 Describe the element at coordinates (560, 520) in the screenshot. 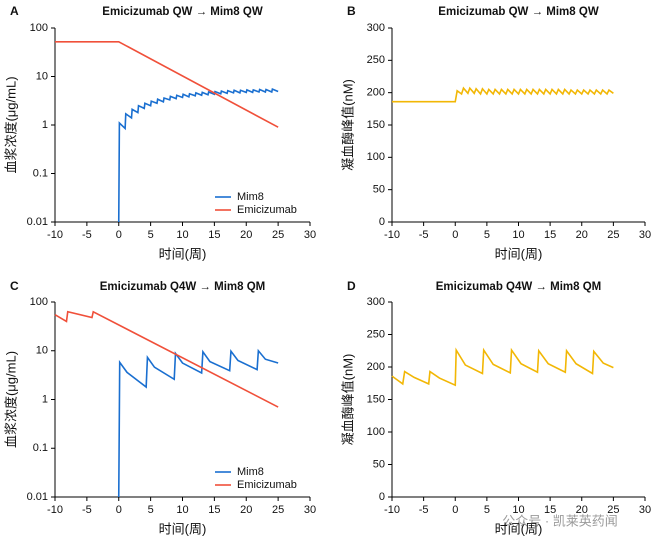

I see `watermark: 公众号 · 凯莱英药闻` at that location.